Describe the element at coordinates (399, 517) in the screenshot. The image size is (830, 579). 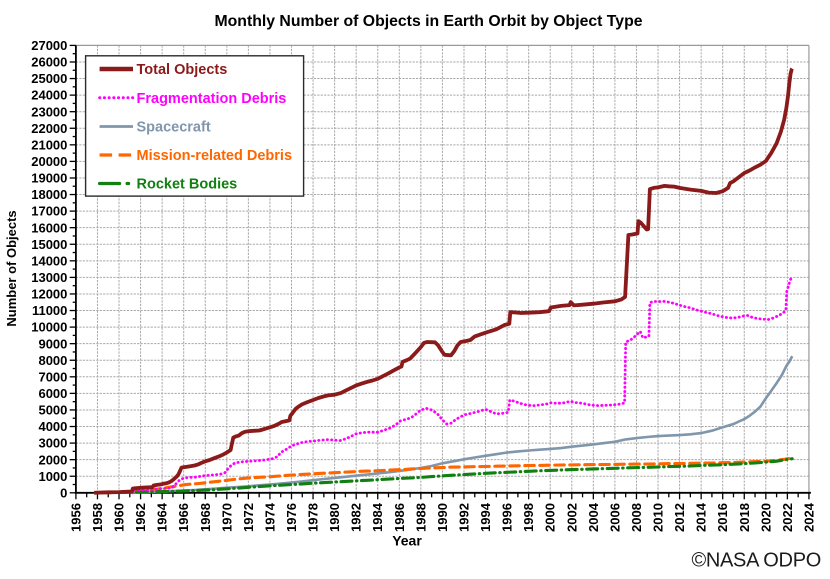
I see `svg-text: 1986` at that location.